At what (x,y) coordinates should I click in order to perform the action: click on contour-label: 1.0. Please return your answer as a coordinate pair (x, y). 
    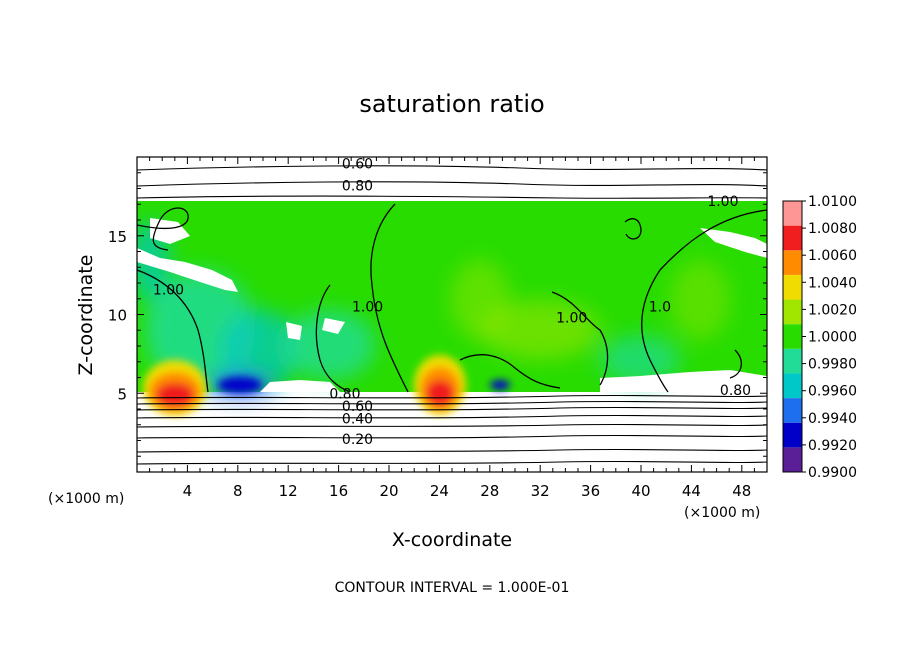
    Looking at the image, I should click on (660, 308).